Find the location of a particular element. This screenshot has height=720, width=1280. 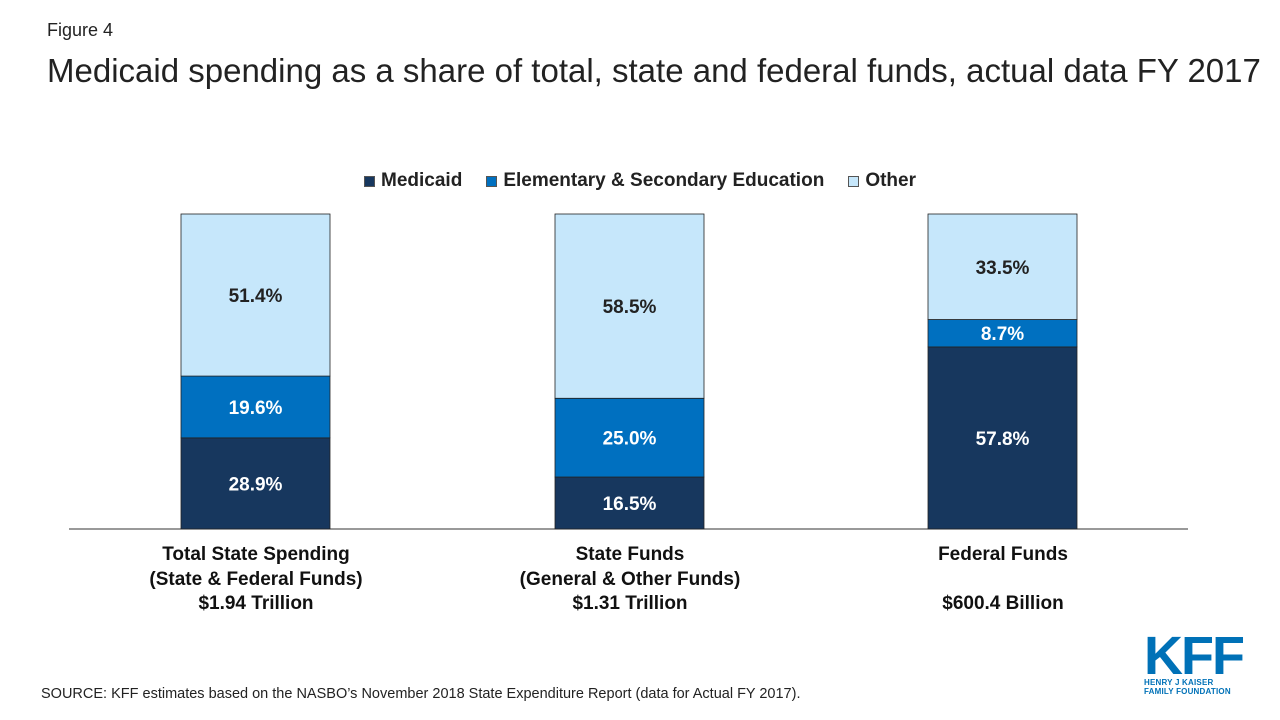

data-label-other-0: 51.4% is located at coordinates (256, 296).